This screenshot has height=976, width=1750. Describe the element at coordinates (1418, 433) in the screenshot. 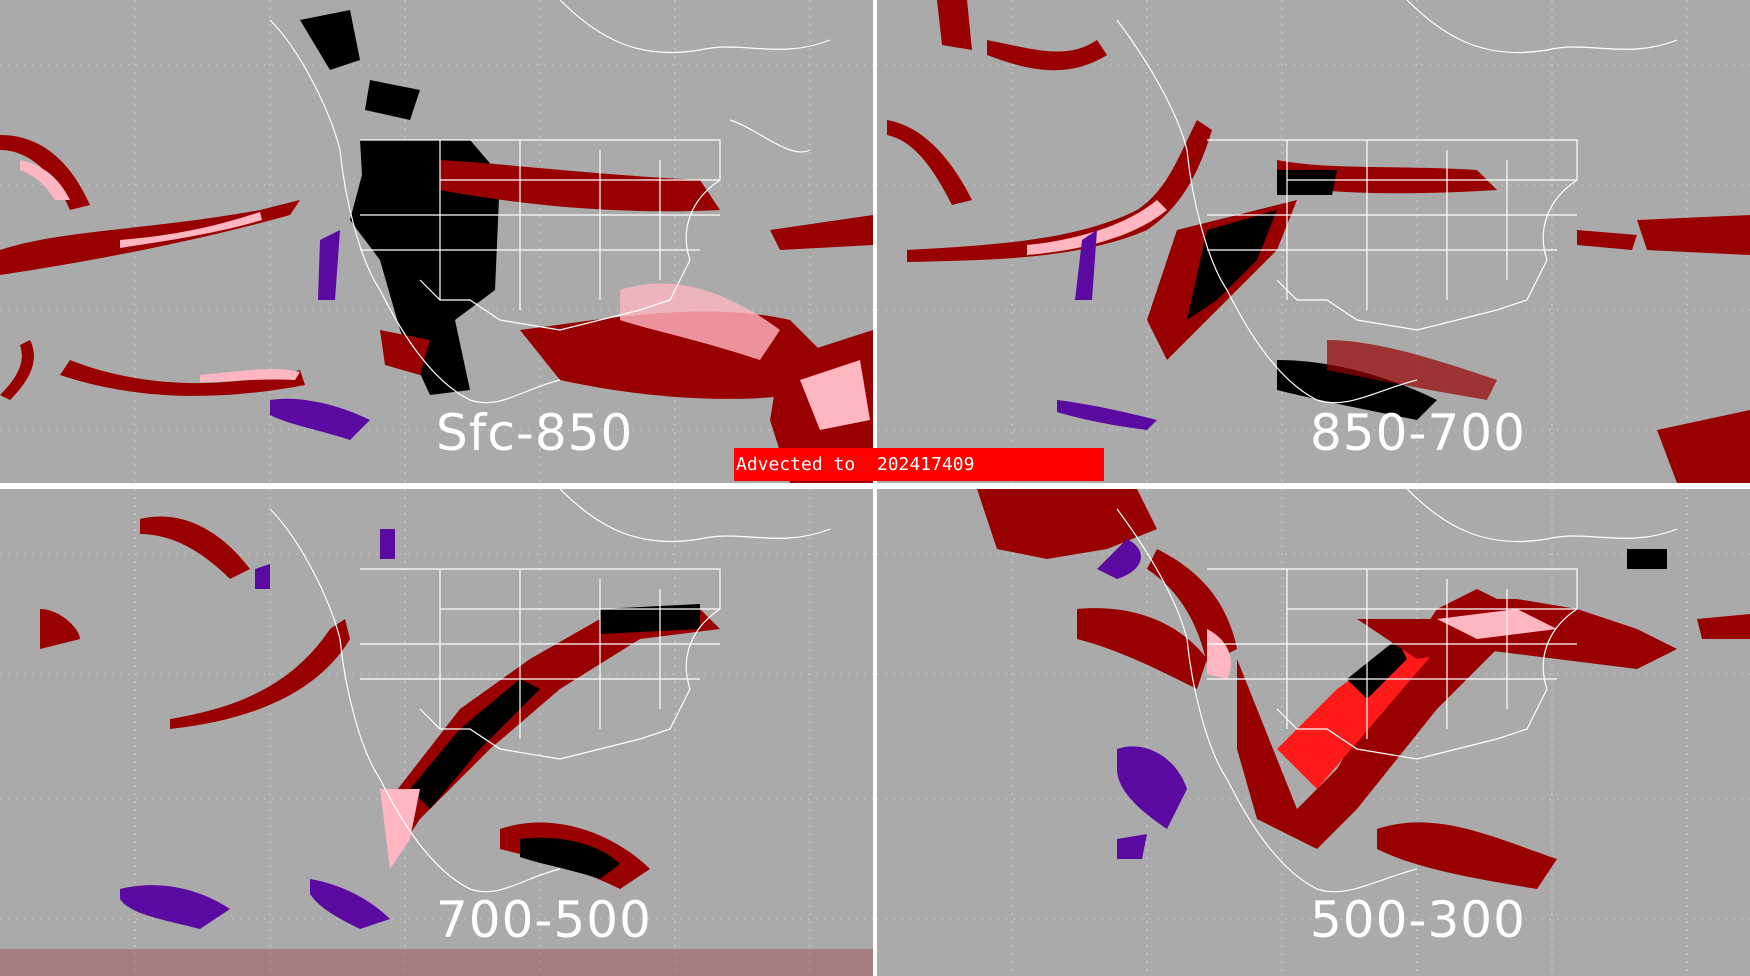

I see `layer-label-850-700: 850-700` at that location.